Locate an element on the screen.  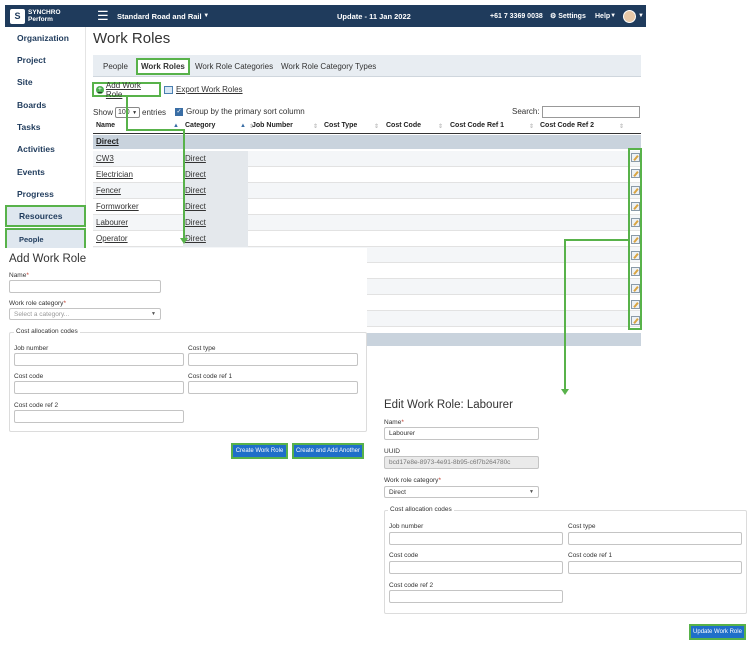
sidebar-item-organization: Organization is located at coordinates (43, 38).